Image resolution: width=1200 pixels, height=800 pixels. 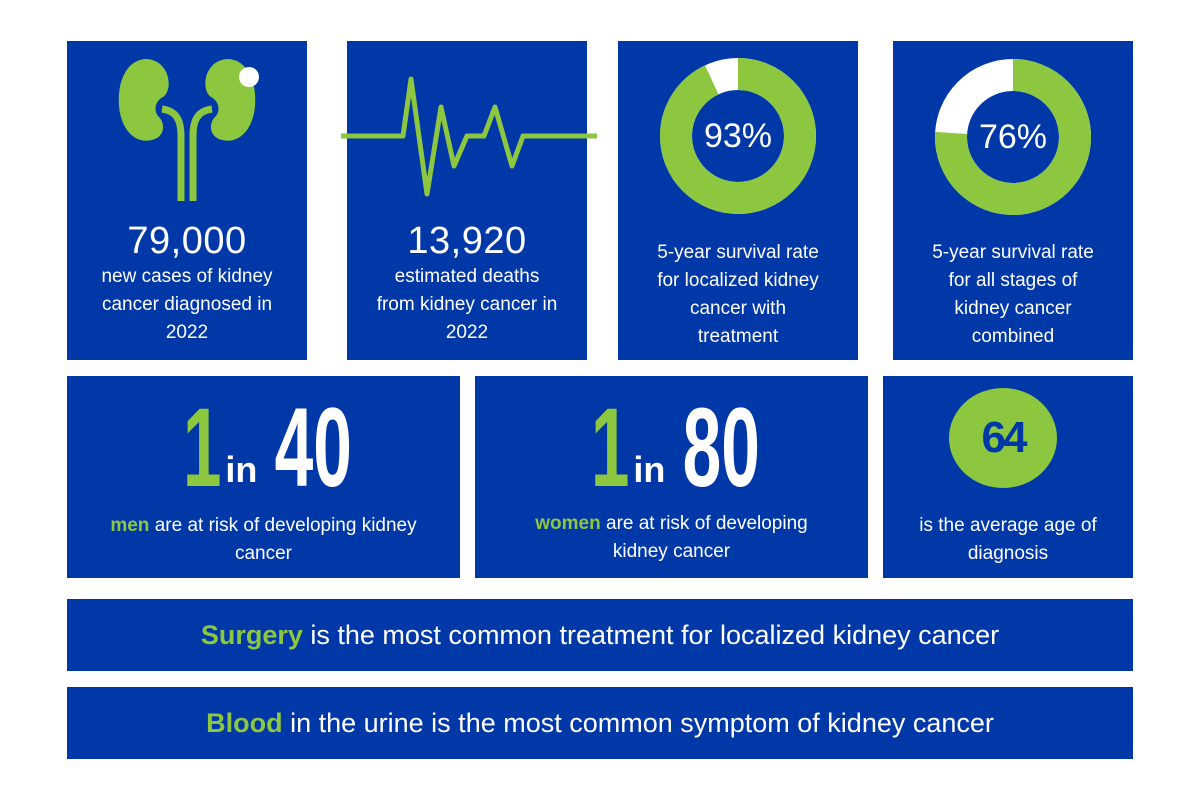 I want to click on avg-age-value: 64, so click(x=1004, y=437).